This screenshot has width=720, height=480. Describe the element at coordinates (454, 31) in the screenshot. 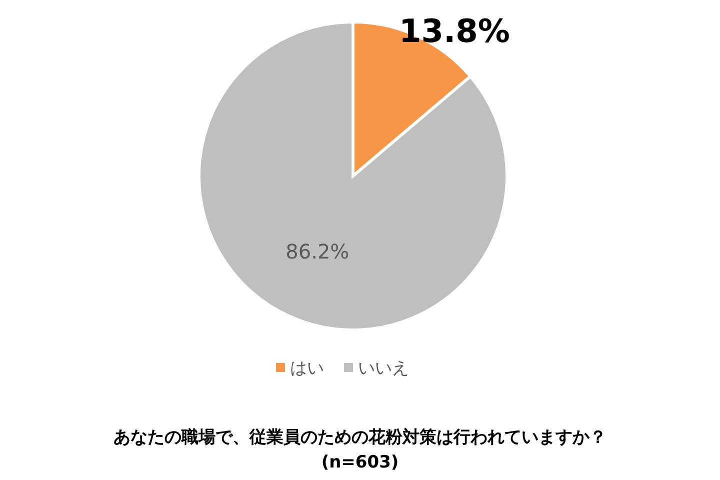

I see `data-label: 13.8%` at that location.